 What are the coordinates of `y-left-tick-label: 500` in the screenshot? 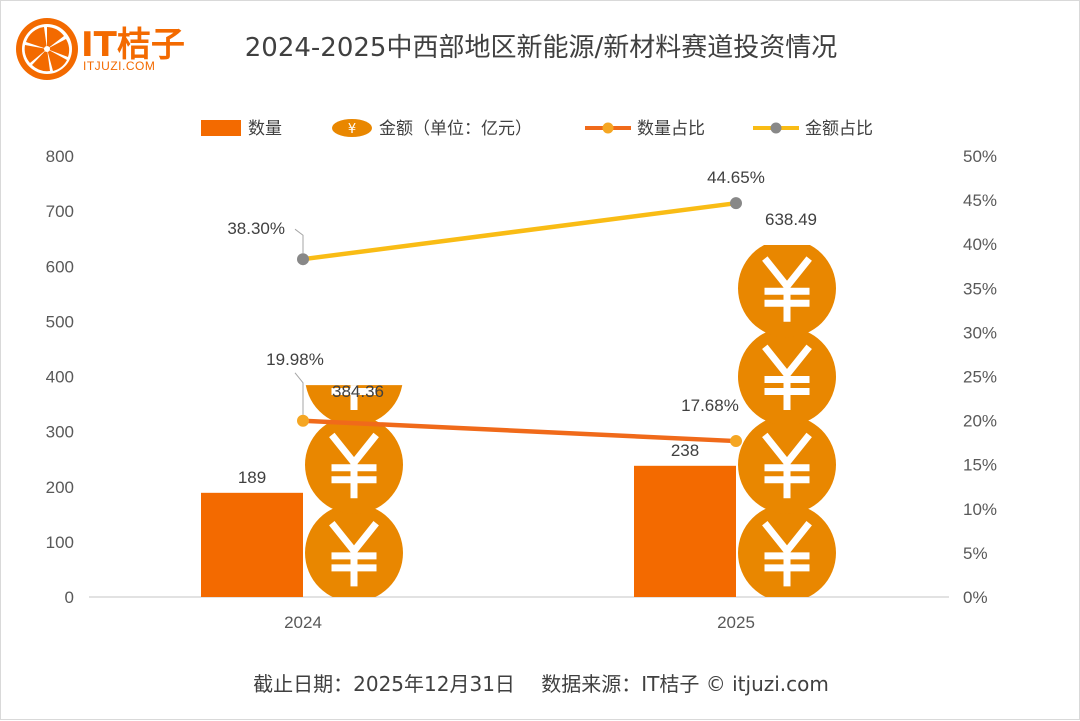 It's located at (60, 321).